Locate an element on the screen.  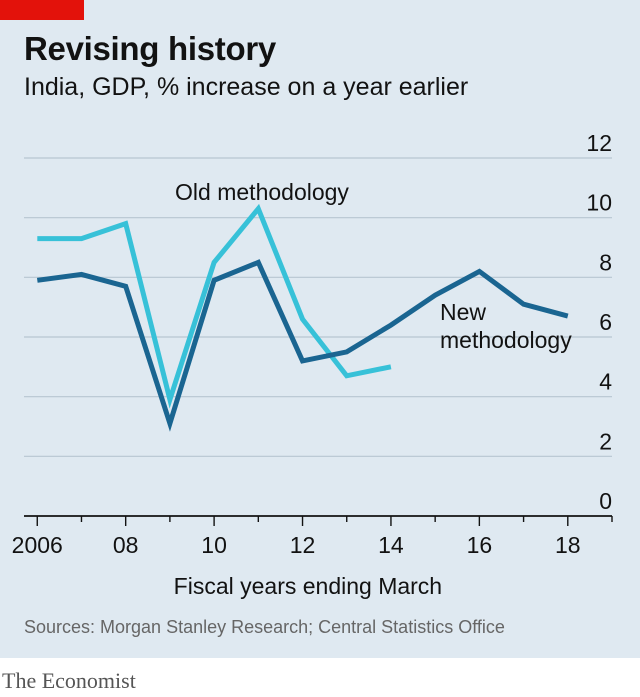
series-label-new-methodology-line2: methodology is located at coordinates (506, 340).